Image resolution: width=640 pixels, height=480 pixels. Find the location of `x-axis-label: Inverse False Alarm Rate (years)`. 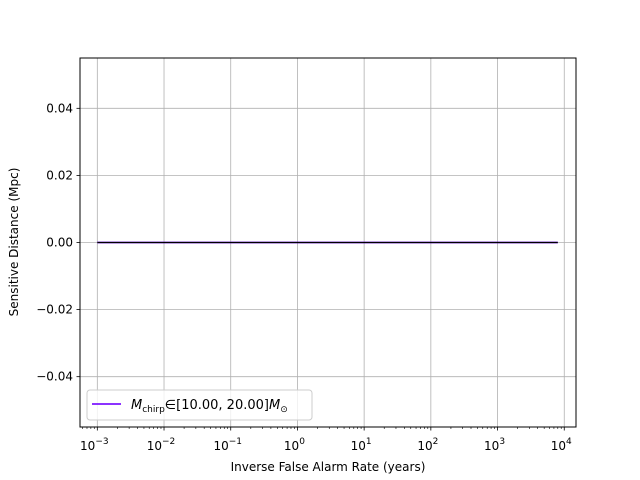

x-axis-label: Inverse False Alarm Rate (years) is located at coordinates (328, 467).